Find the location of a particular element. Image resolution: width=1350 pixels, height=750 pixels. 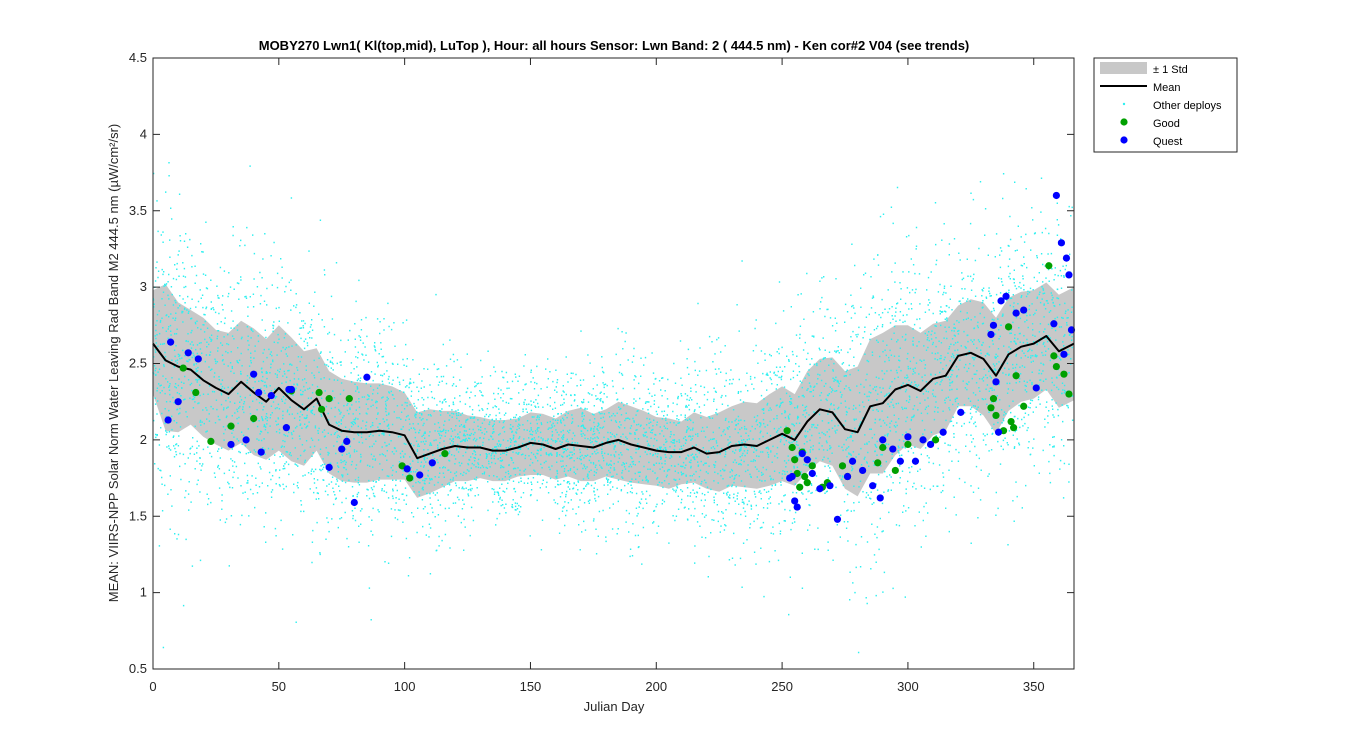

legend: ± 1 Std Mean Other deploys Good Quest is located at coordinates (1165, 105).